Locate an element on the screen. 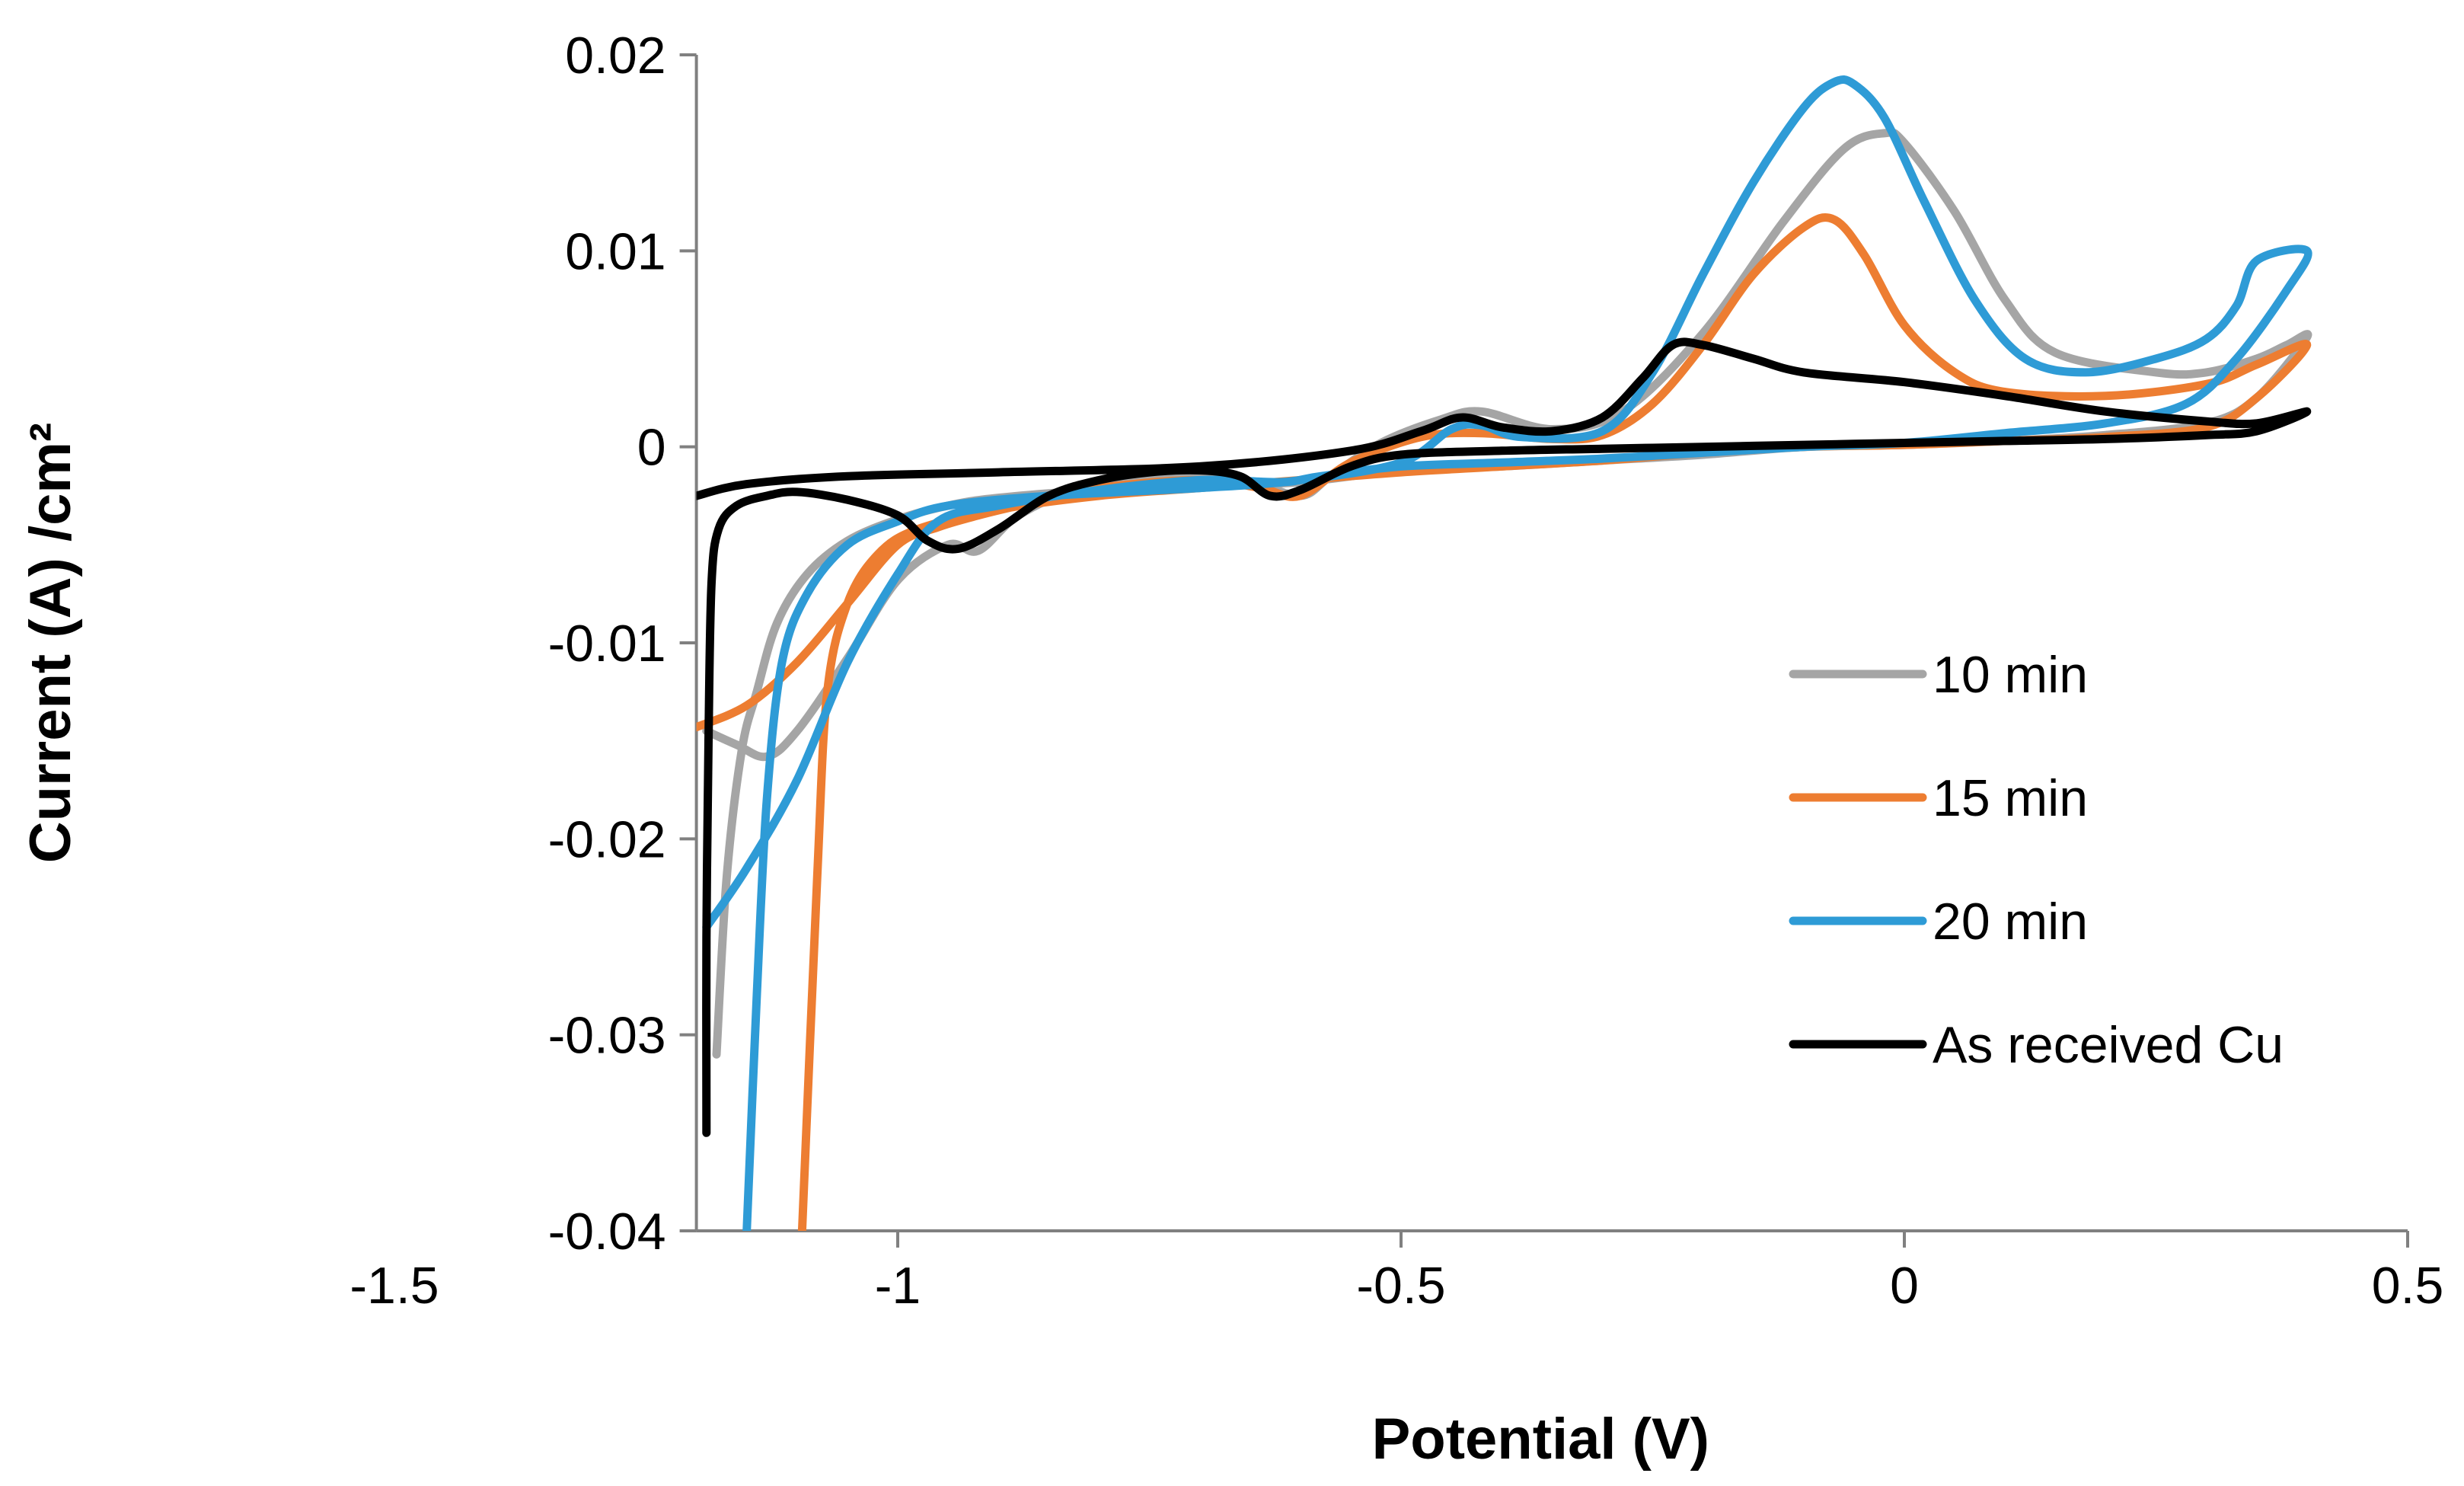 The width and height of the screenshot is (2464, 1486). legend: 10 min 15 min 20 min As received Cu is located at coordinates (2036, 860).